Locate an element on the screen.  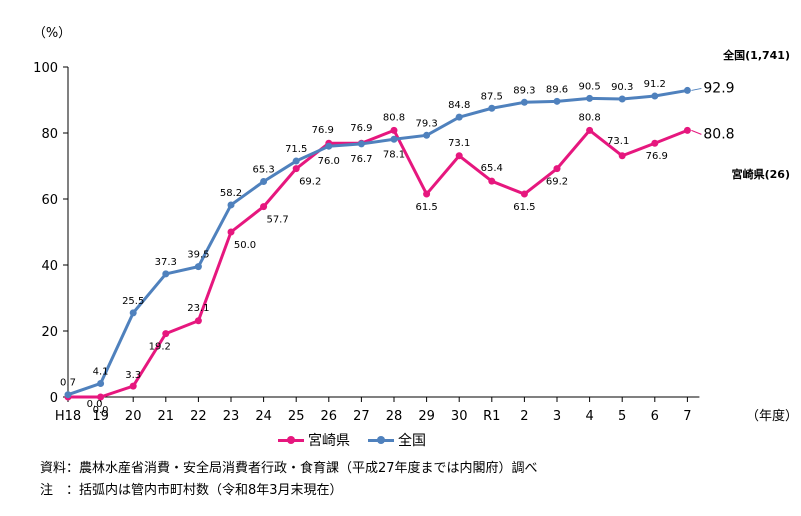
x-tick-label: R1 is located at coordinates (491, 416).